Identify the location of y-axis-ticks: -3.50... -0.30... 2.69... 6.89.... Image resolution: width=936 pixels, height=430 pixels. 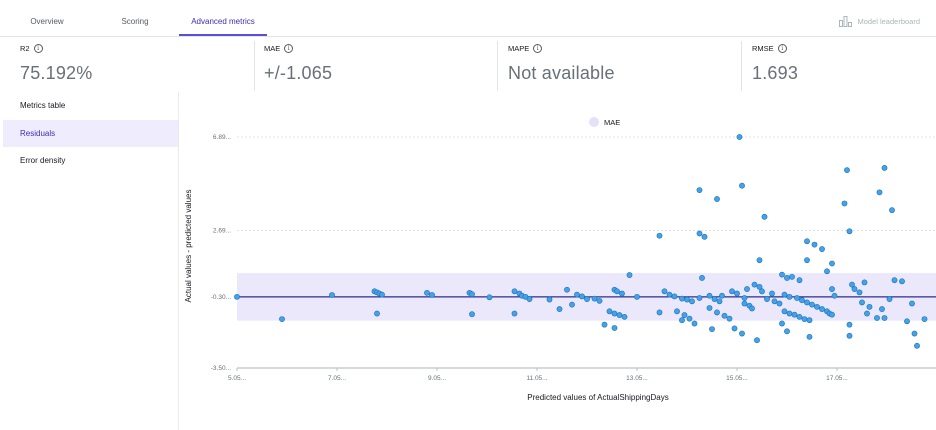
(221, 253).